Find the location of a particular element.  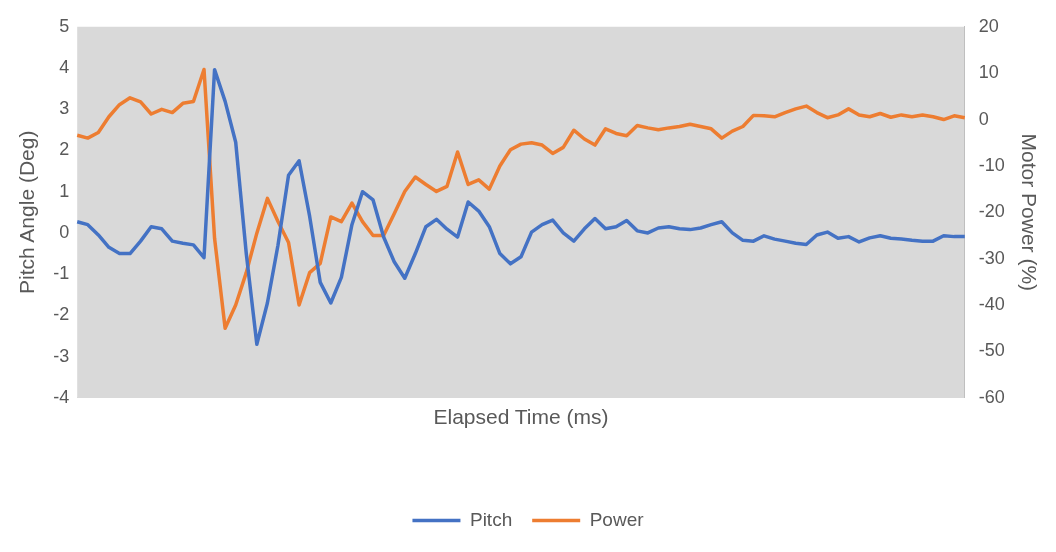

y2-axis-title: Motor Power (%) is located at coordinates (1029, 212).